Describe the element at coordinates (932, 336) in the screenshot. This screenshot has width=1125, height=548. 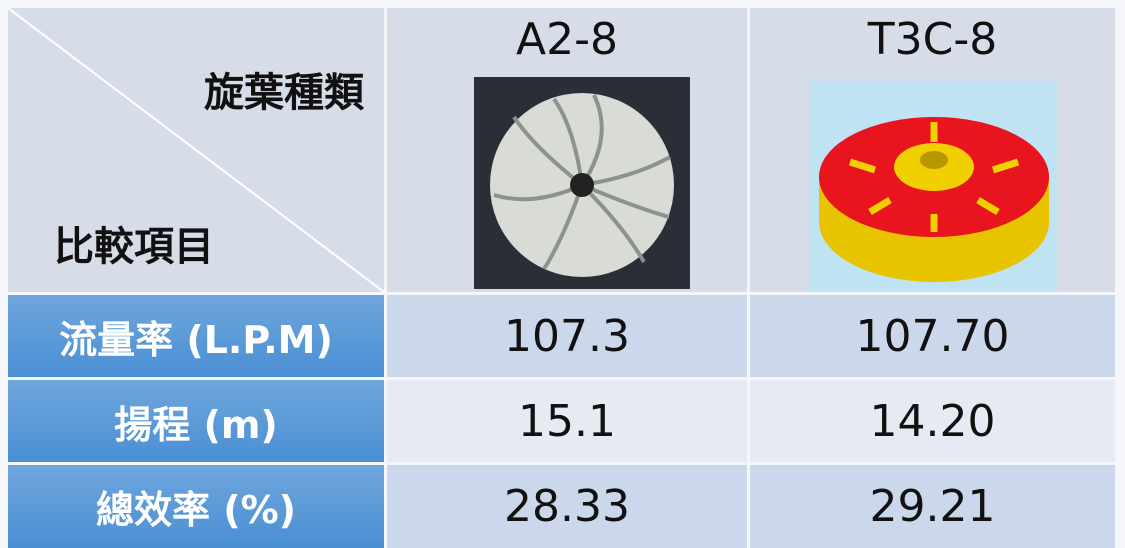
I see `value-cell: 107.70` at that location.